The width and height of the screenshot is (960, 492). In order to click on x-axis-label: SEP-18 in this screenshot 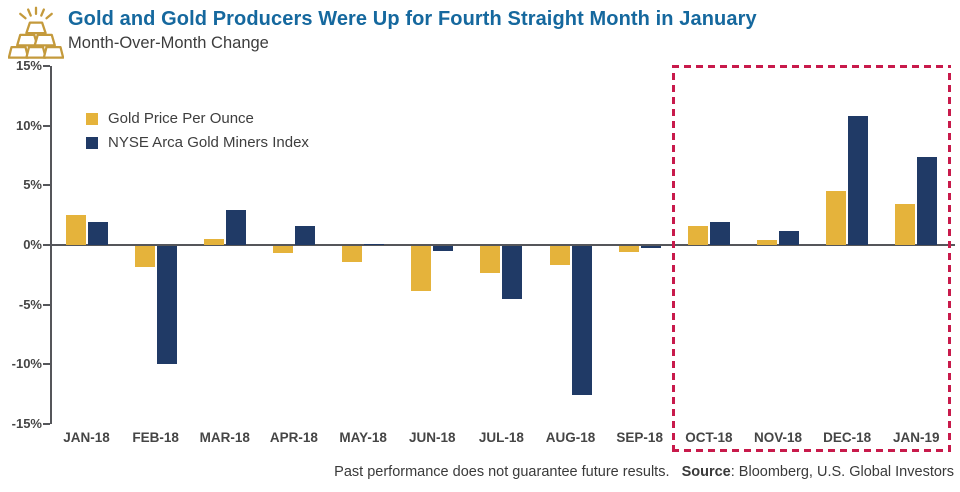, I will do `click(639, 437)`.